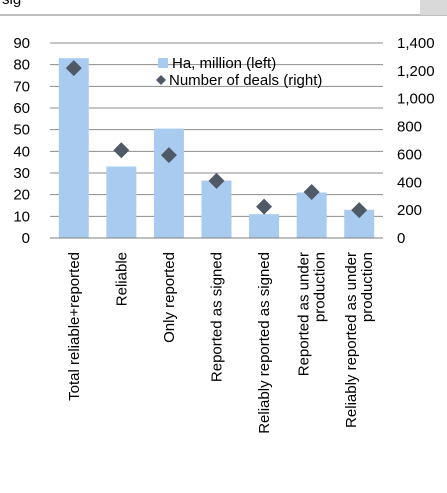 This screenshot has width=447, height=493. What do you see at coordinates (409, 154) in the screenshot?
I see `y-right-tick-label: 600` at bounding box center [409, 154].